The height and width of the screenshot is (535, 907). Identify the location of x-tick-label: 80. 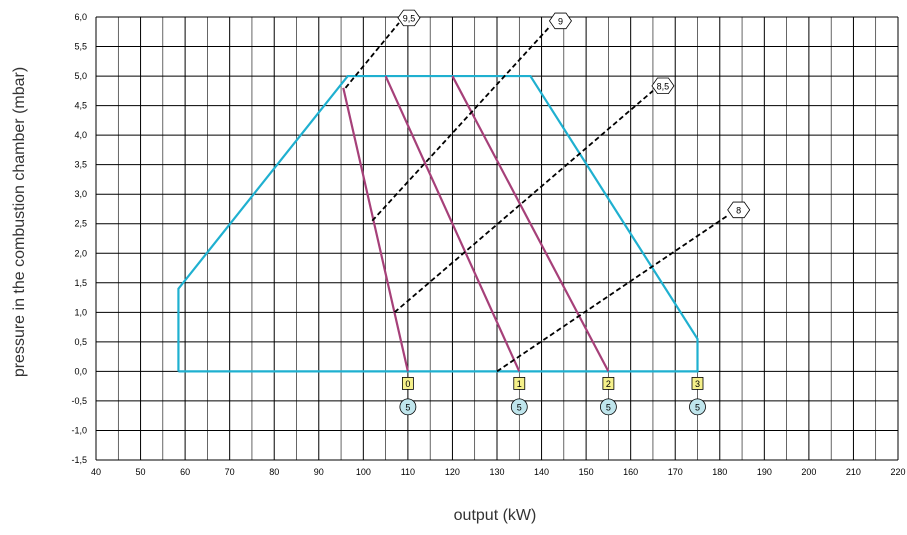
(274, 472).